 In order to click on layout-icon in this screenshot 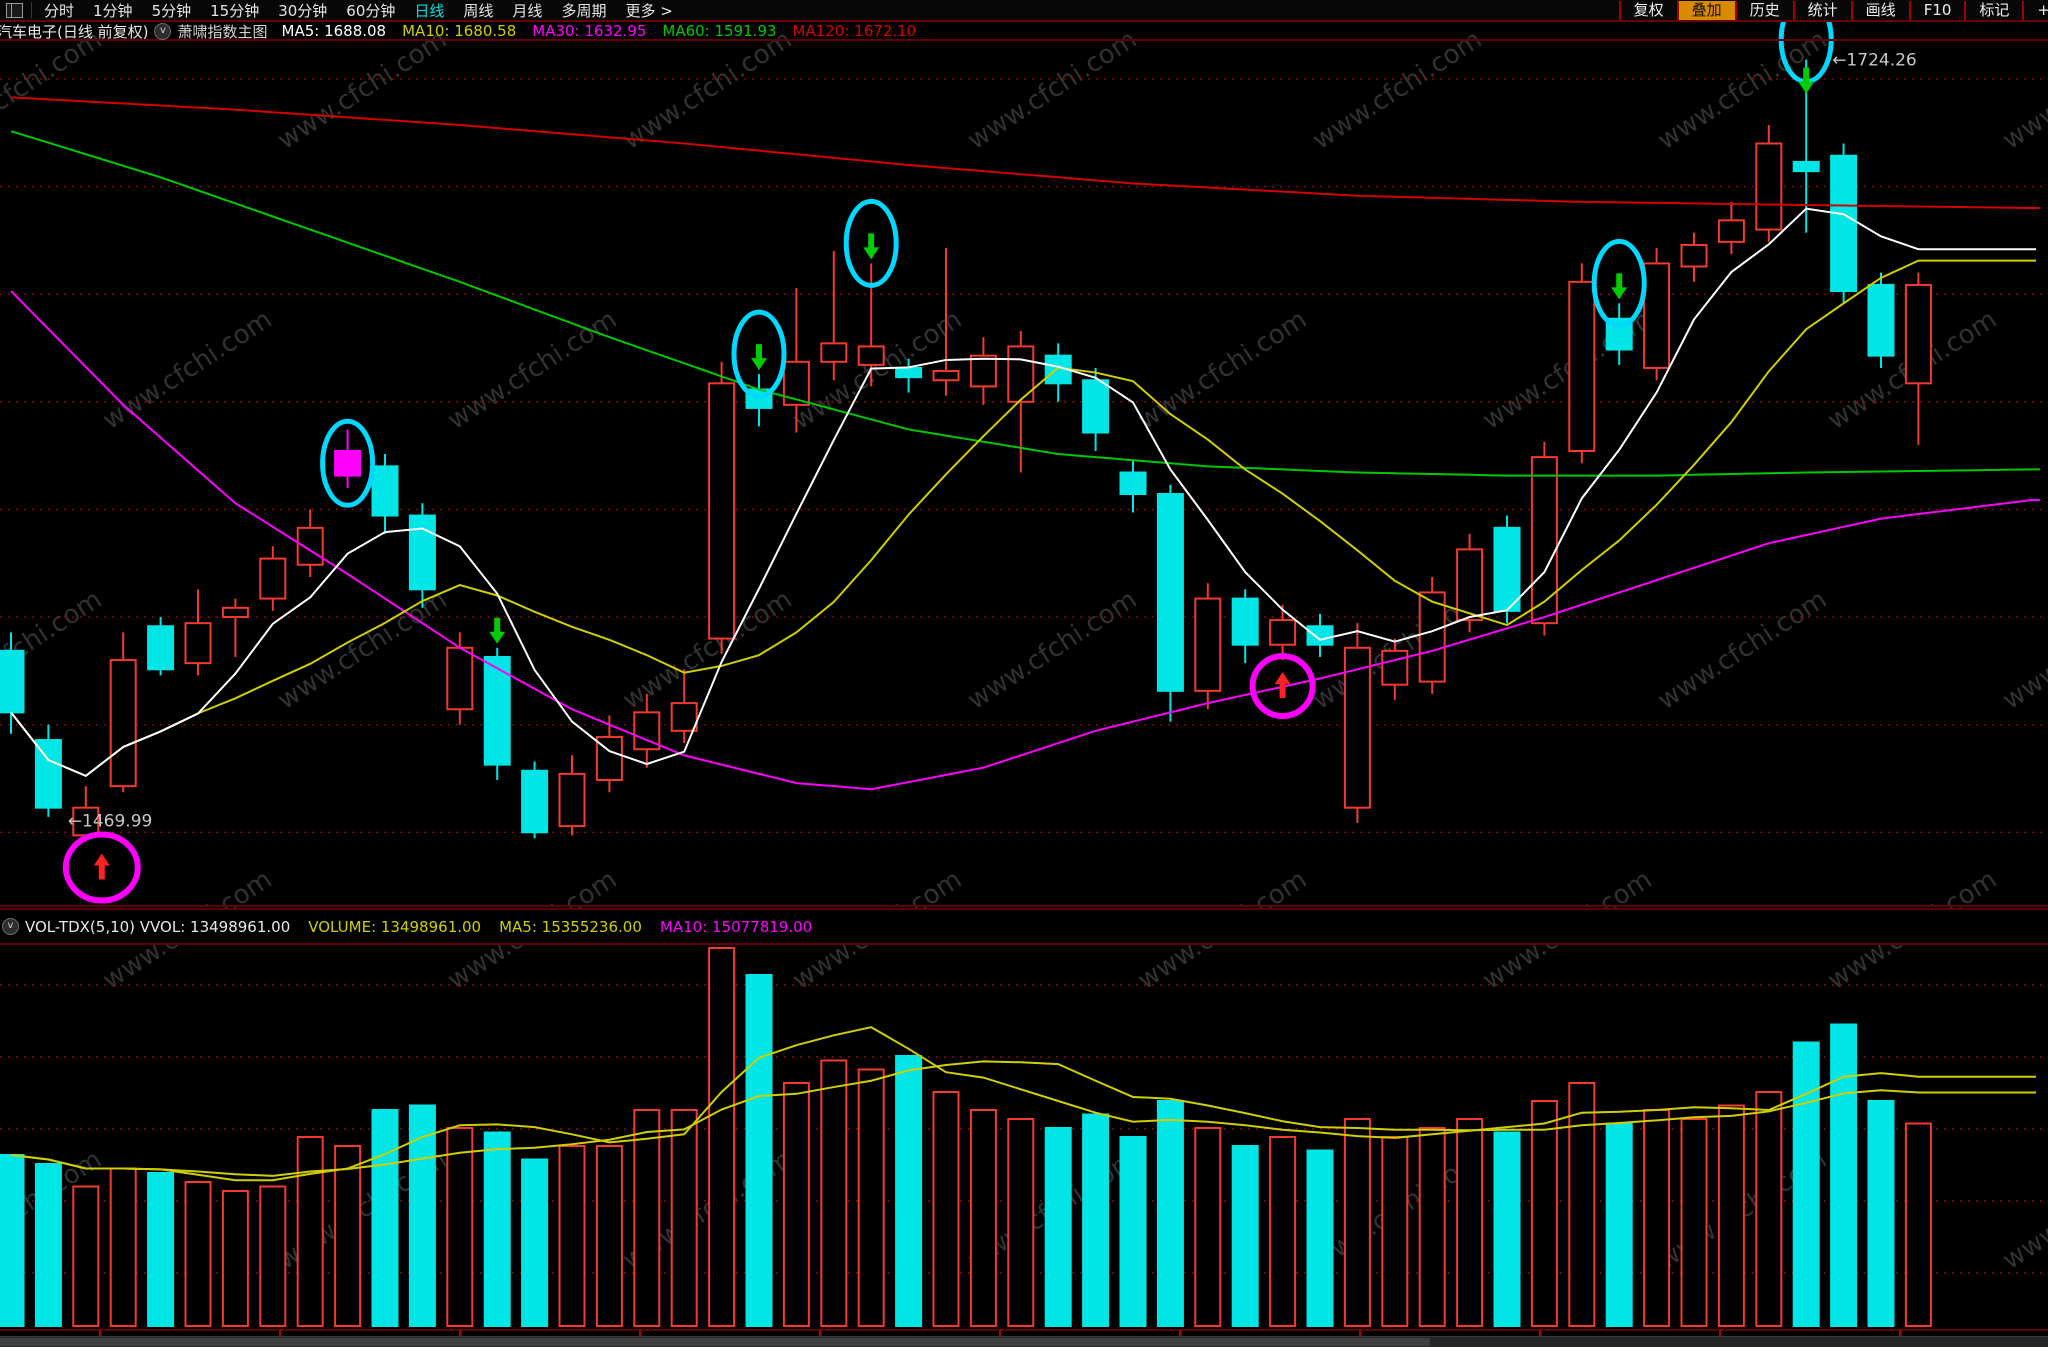, I will do `click(14, 10)`.